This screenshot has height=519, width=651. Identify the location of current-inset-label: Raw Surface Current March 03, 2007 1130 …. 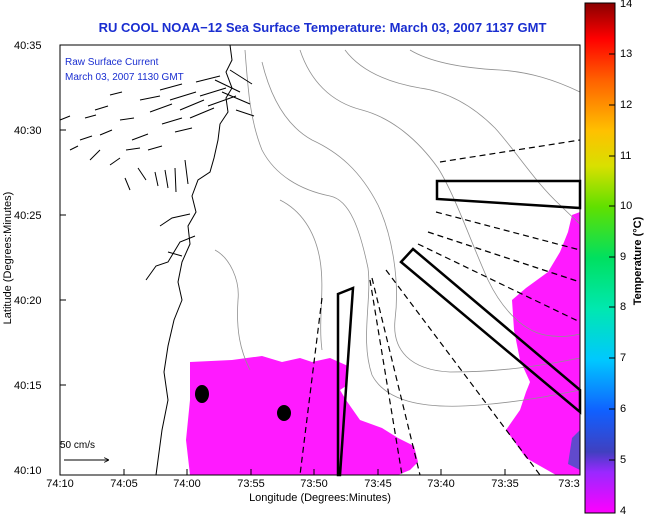
(124, 70).